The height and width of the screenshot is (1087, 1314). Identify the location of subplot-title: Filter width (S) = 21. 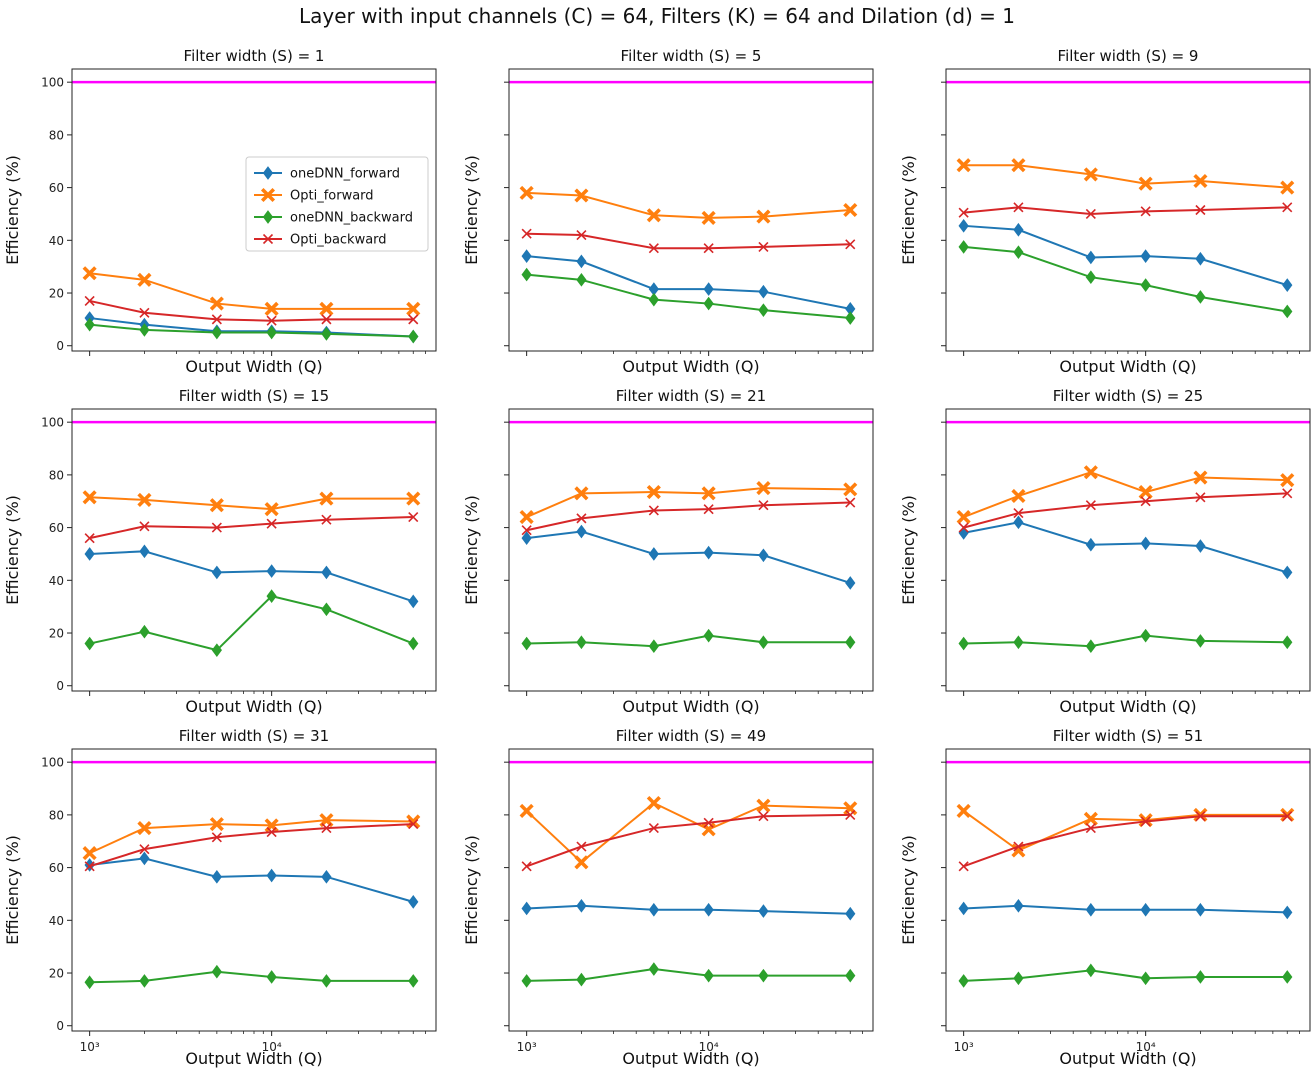
(691, 396).